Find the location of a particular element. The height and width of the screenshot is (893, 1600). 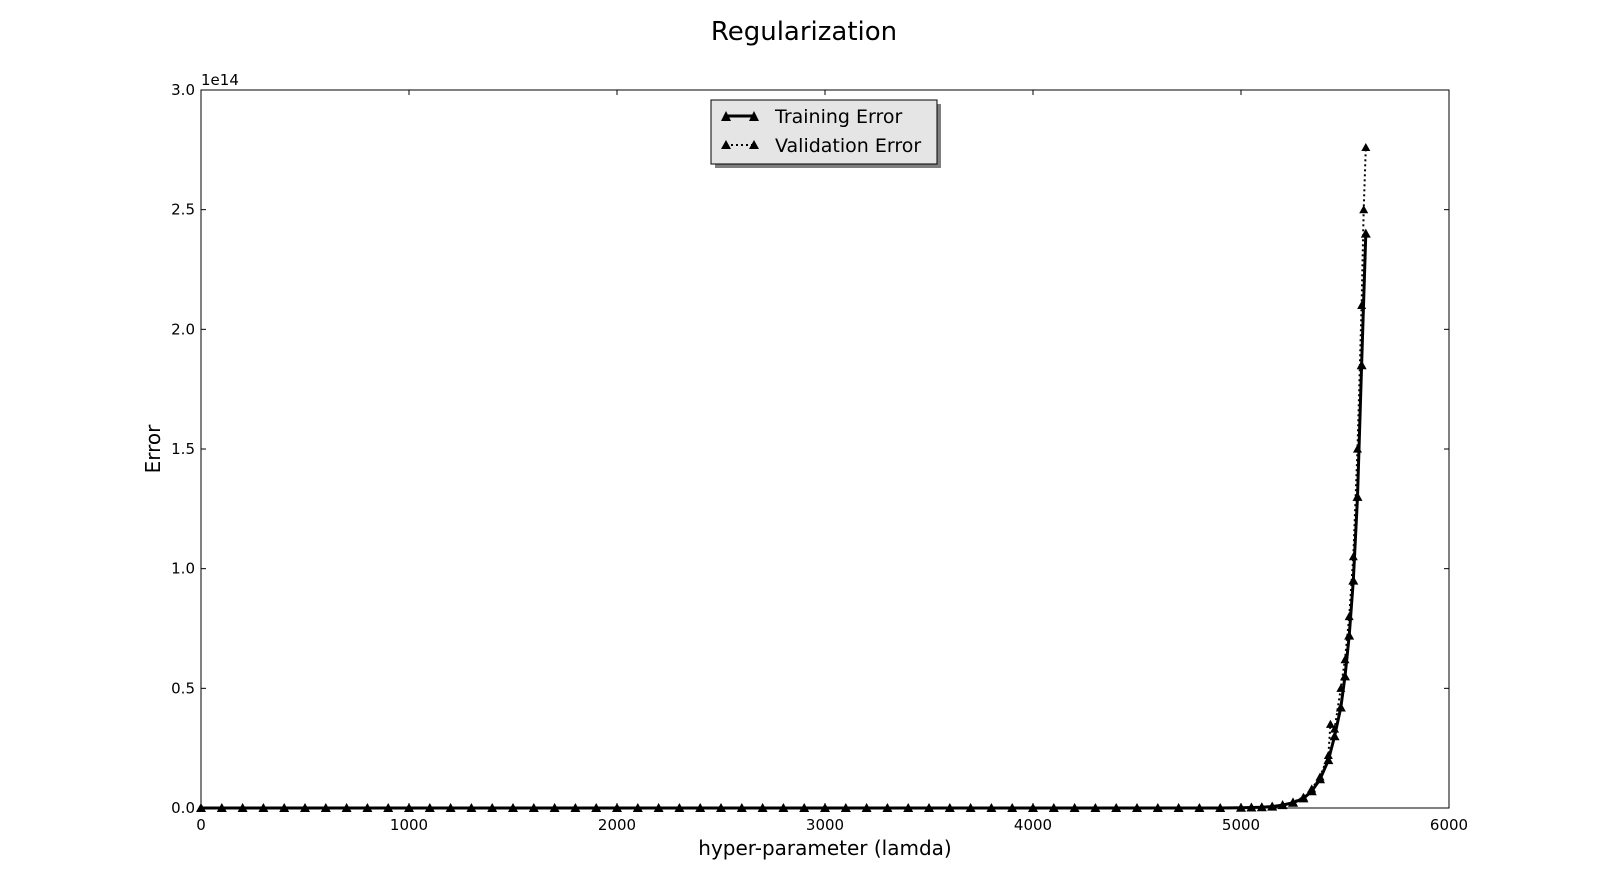

y-tick-label: 3.0 is located at coordinates (183, 90).